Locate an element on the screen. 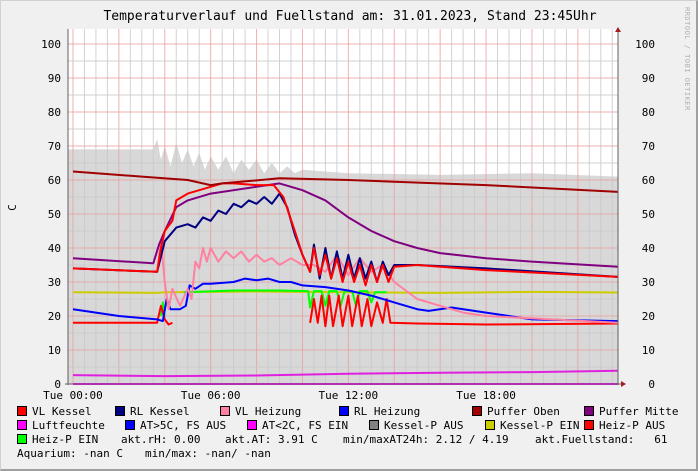  y-tick-label-right: 0 is located at coordinates (651, 384).